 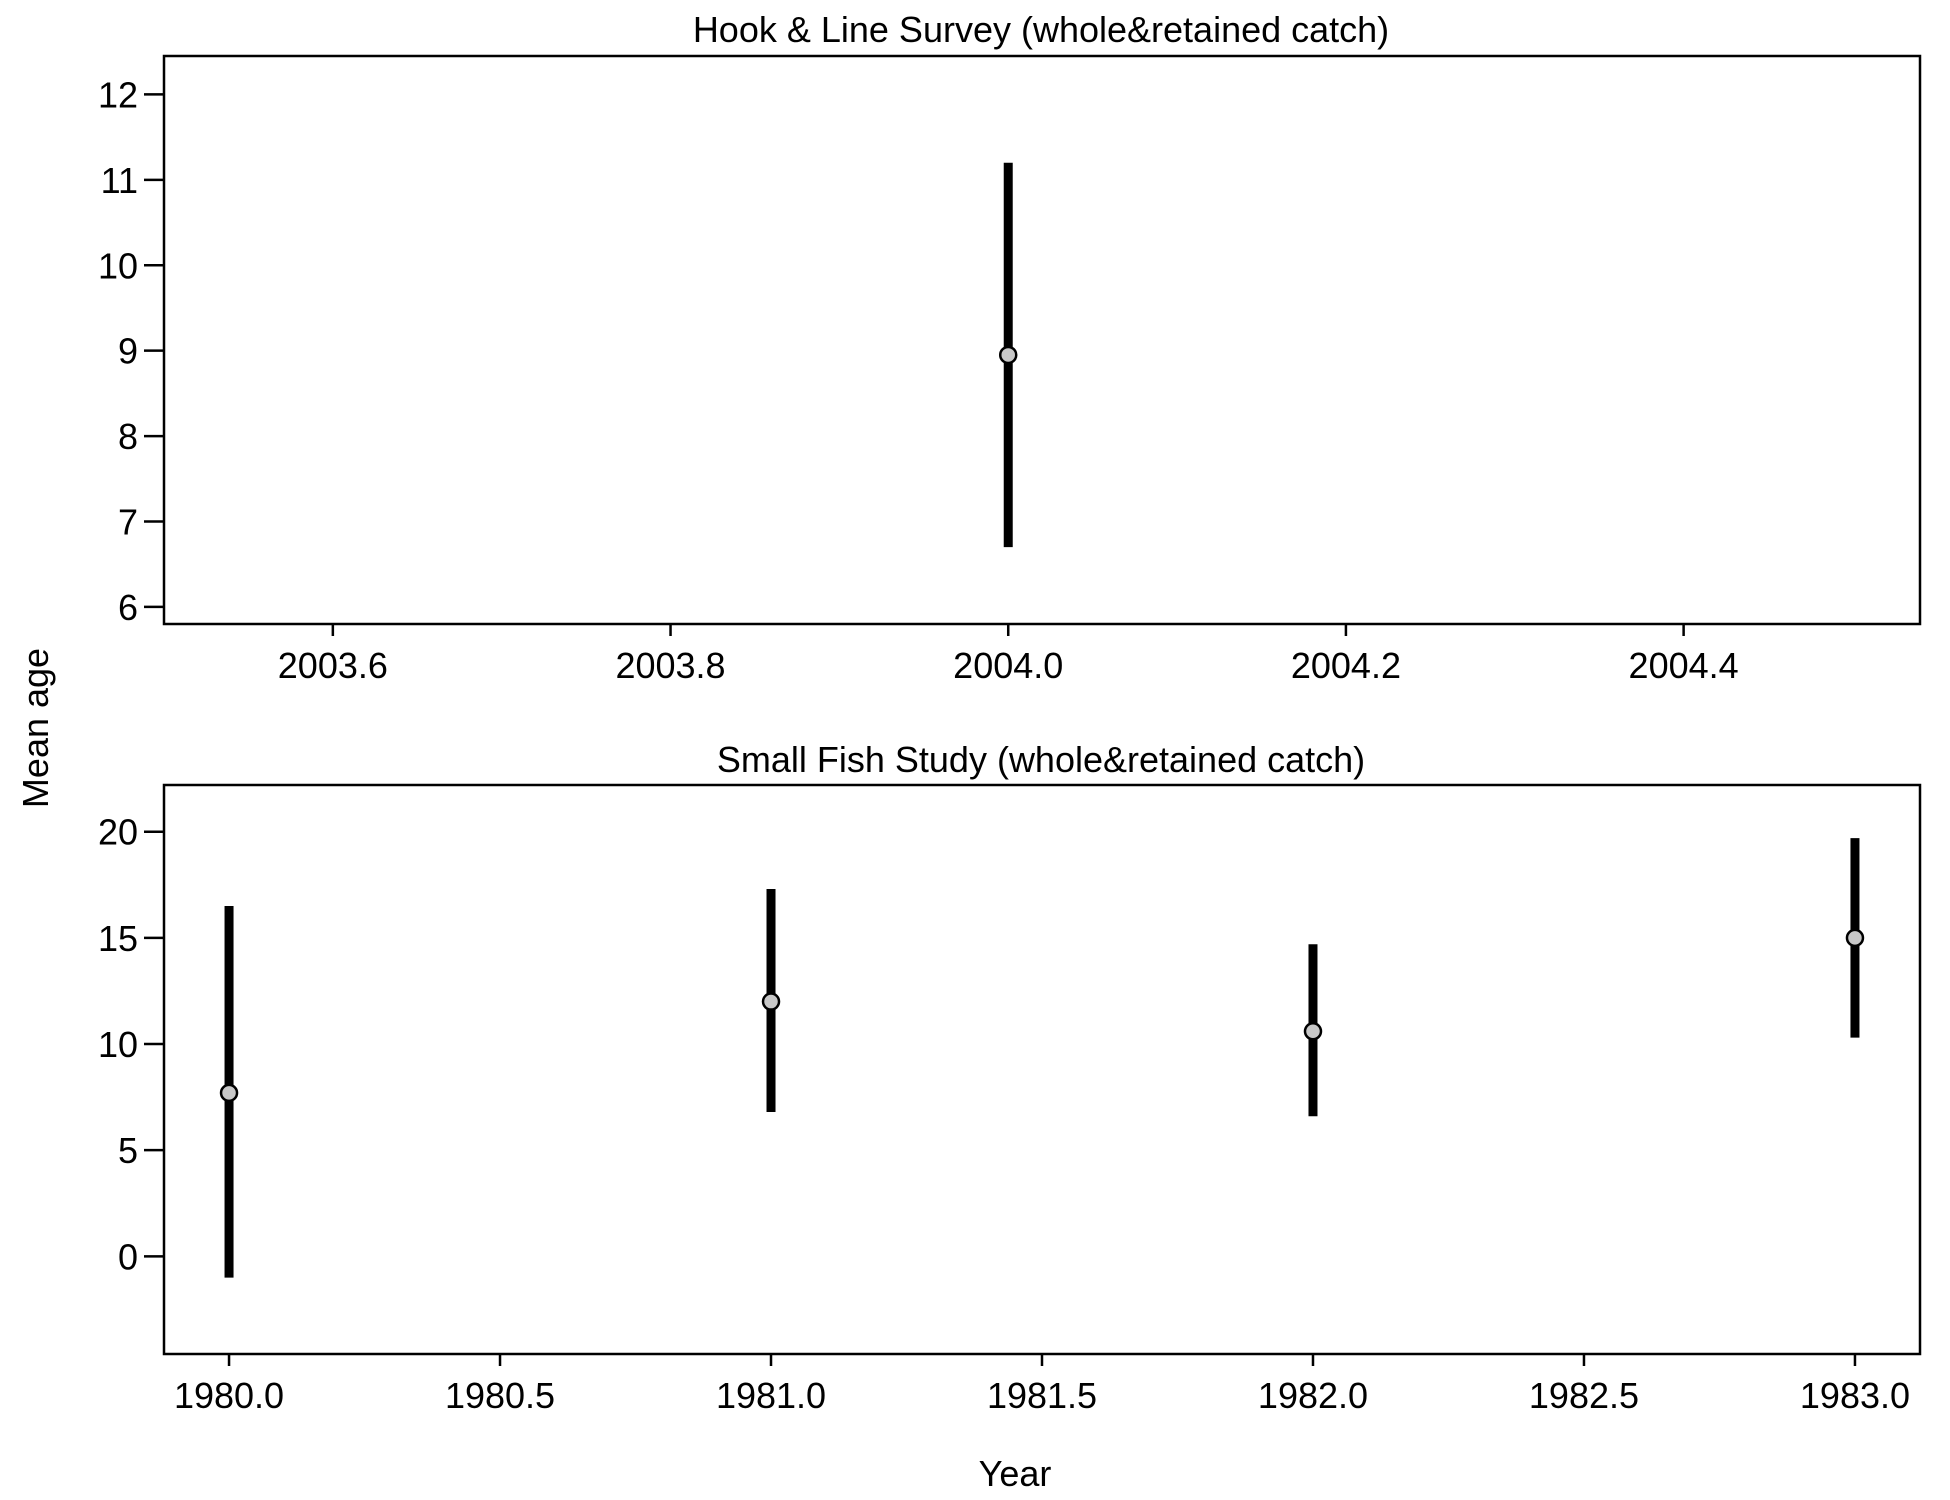 What do you see at coordinates (118, 938) in the screenshot?
I see `y-tick-label: 15` at bounding box center [118, 938].